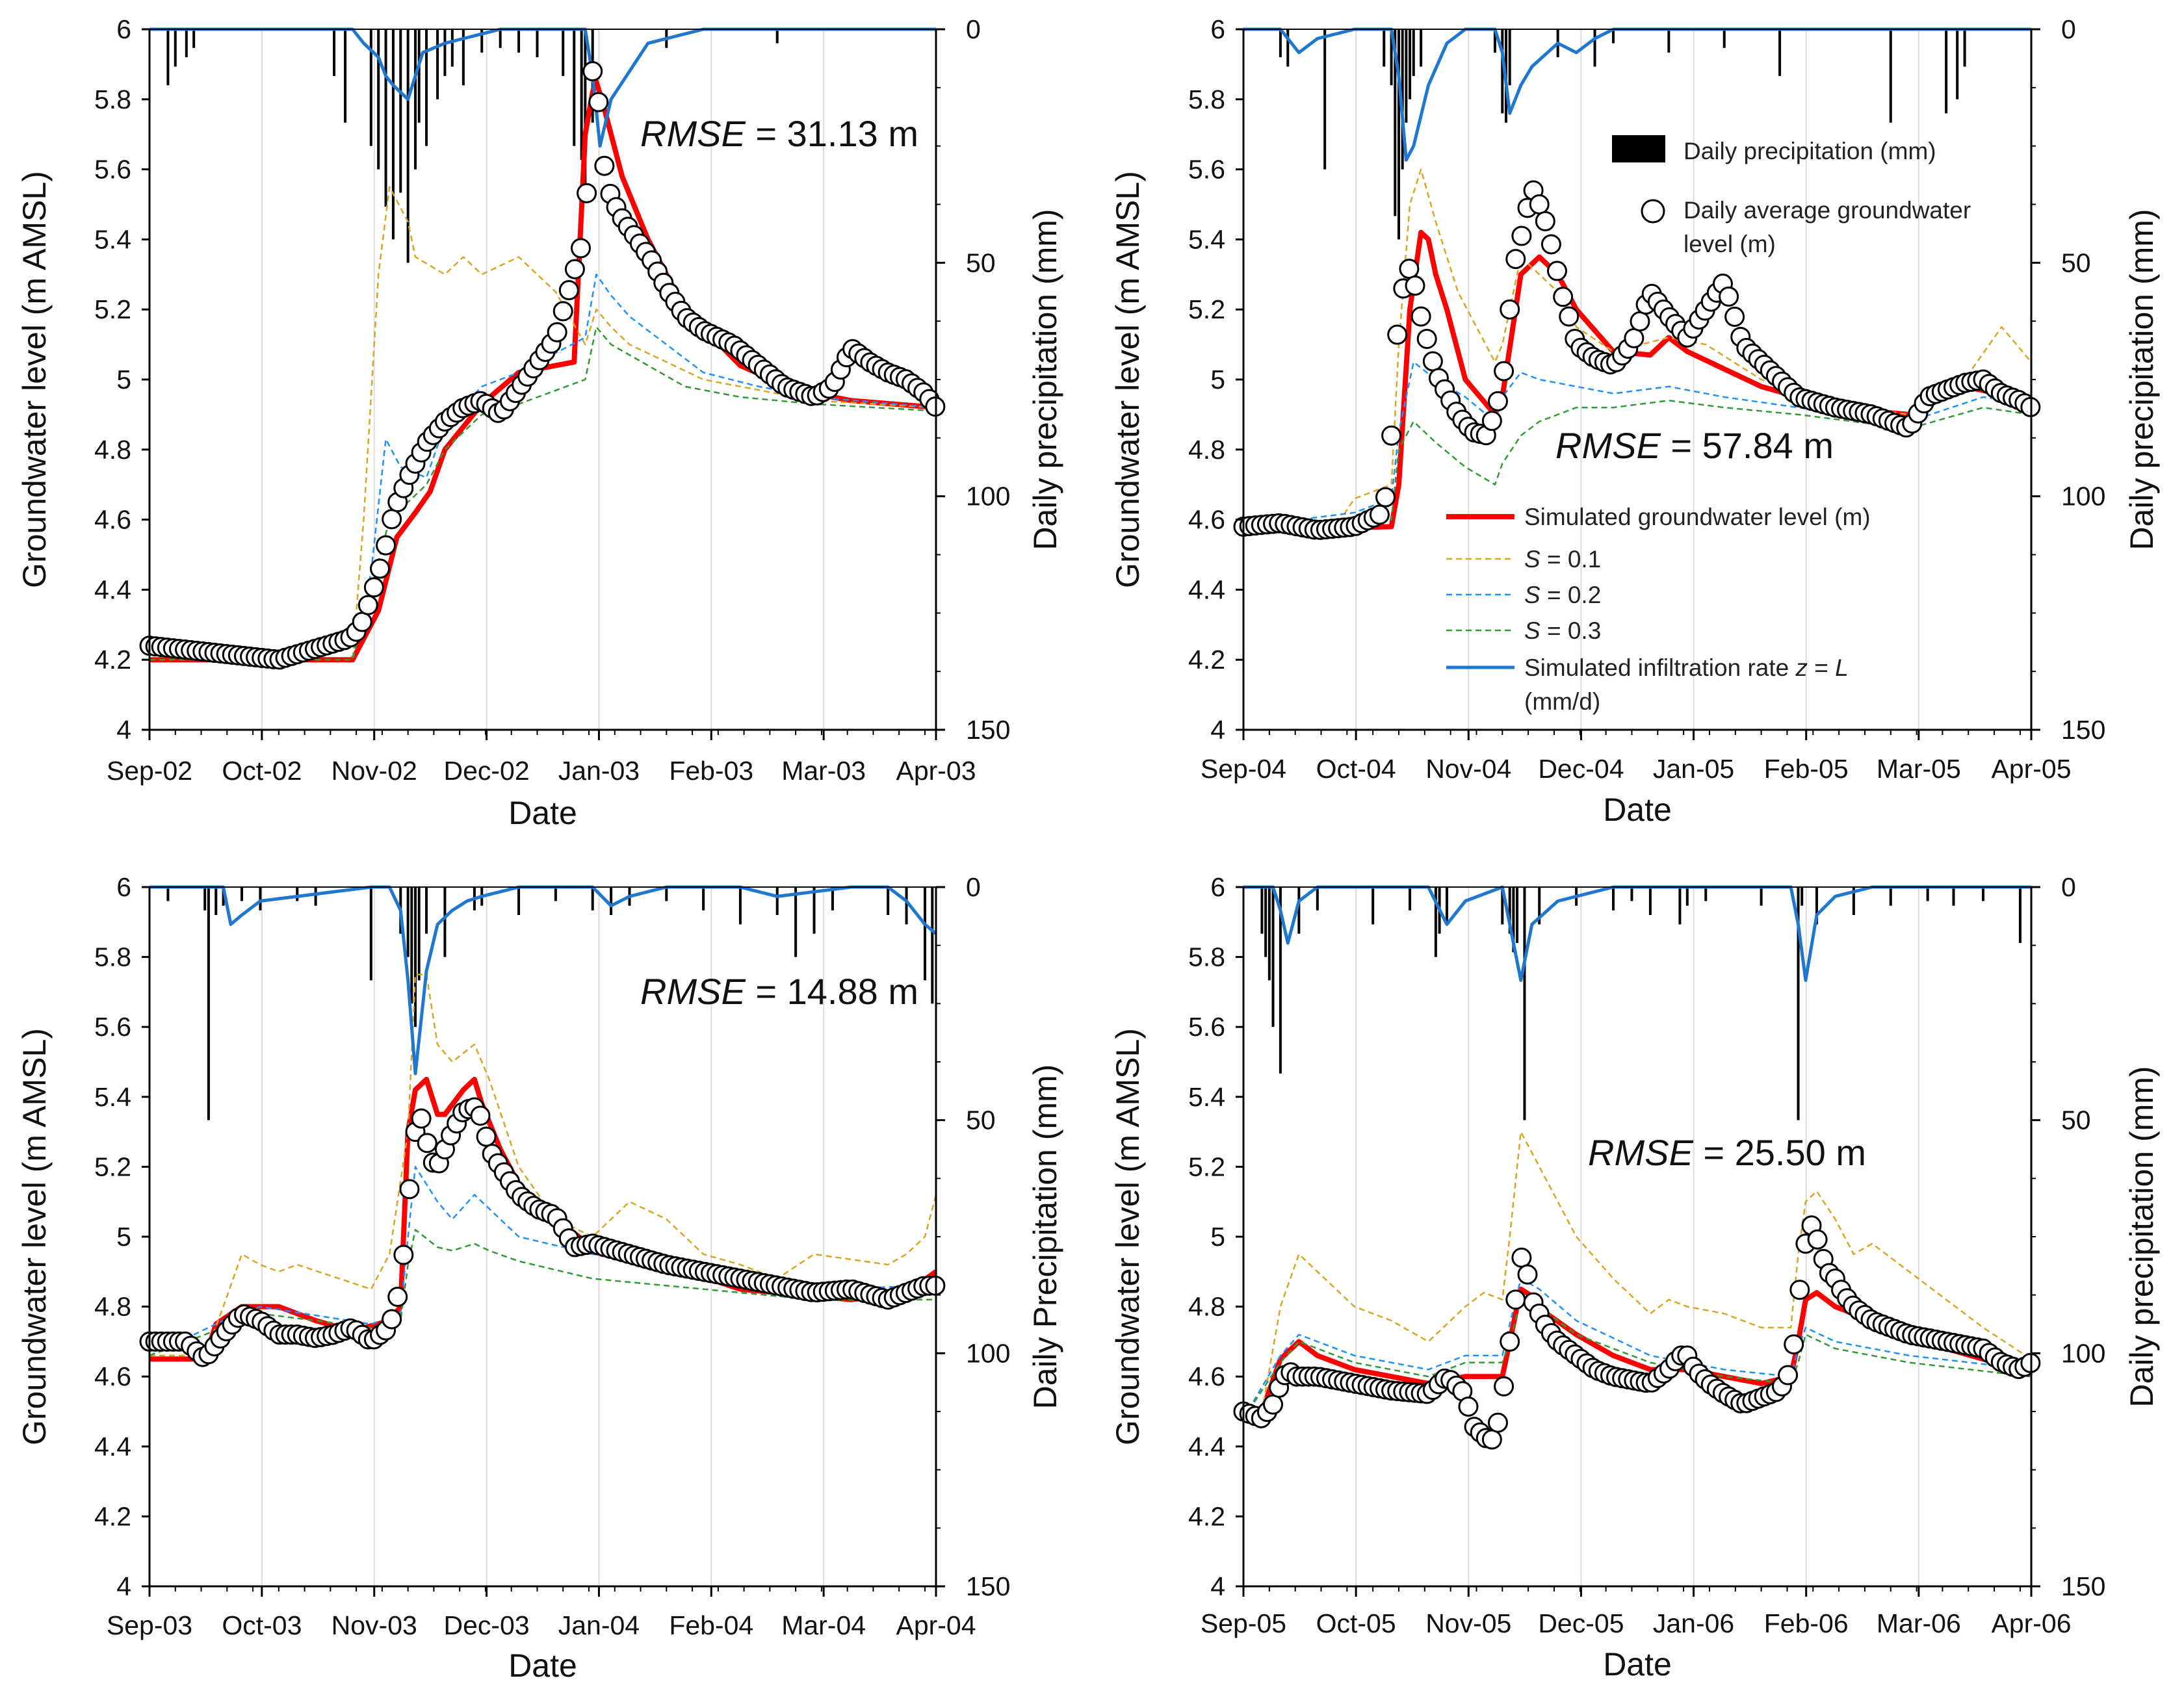 The height and width of the screenshot is (1702, 2184). What do you see at coordinates (1532, 595) in the screenshot?
I see `legend-s2-var: S` at bounding box center [1532, 595].